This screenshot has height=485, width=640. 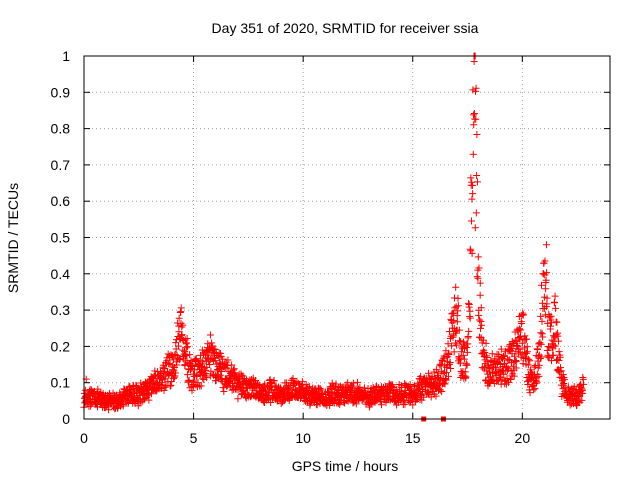 What do you see at coordinates (66, 56) in the screenshot?
I see `y-tick-label: 1` at bounding box center [66, 56].